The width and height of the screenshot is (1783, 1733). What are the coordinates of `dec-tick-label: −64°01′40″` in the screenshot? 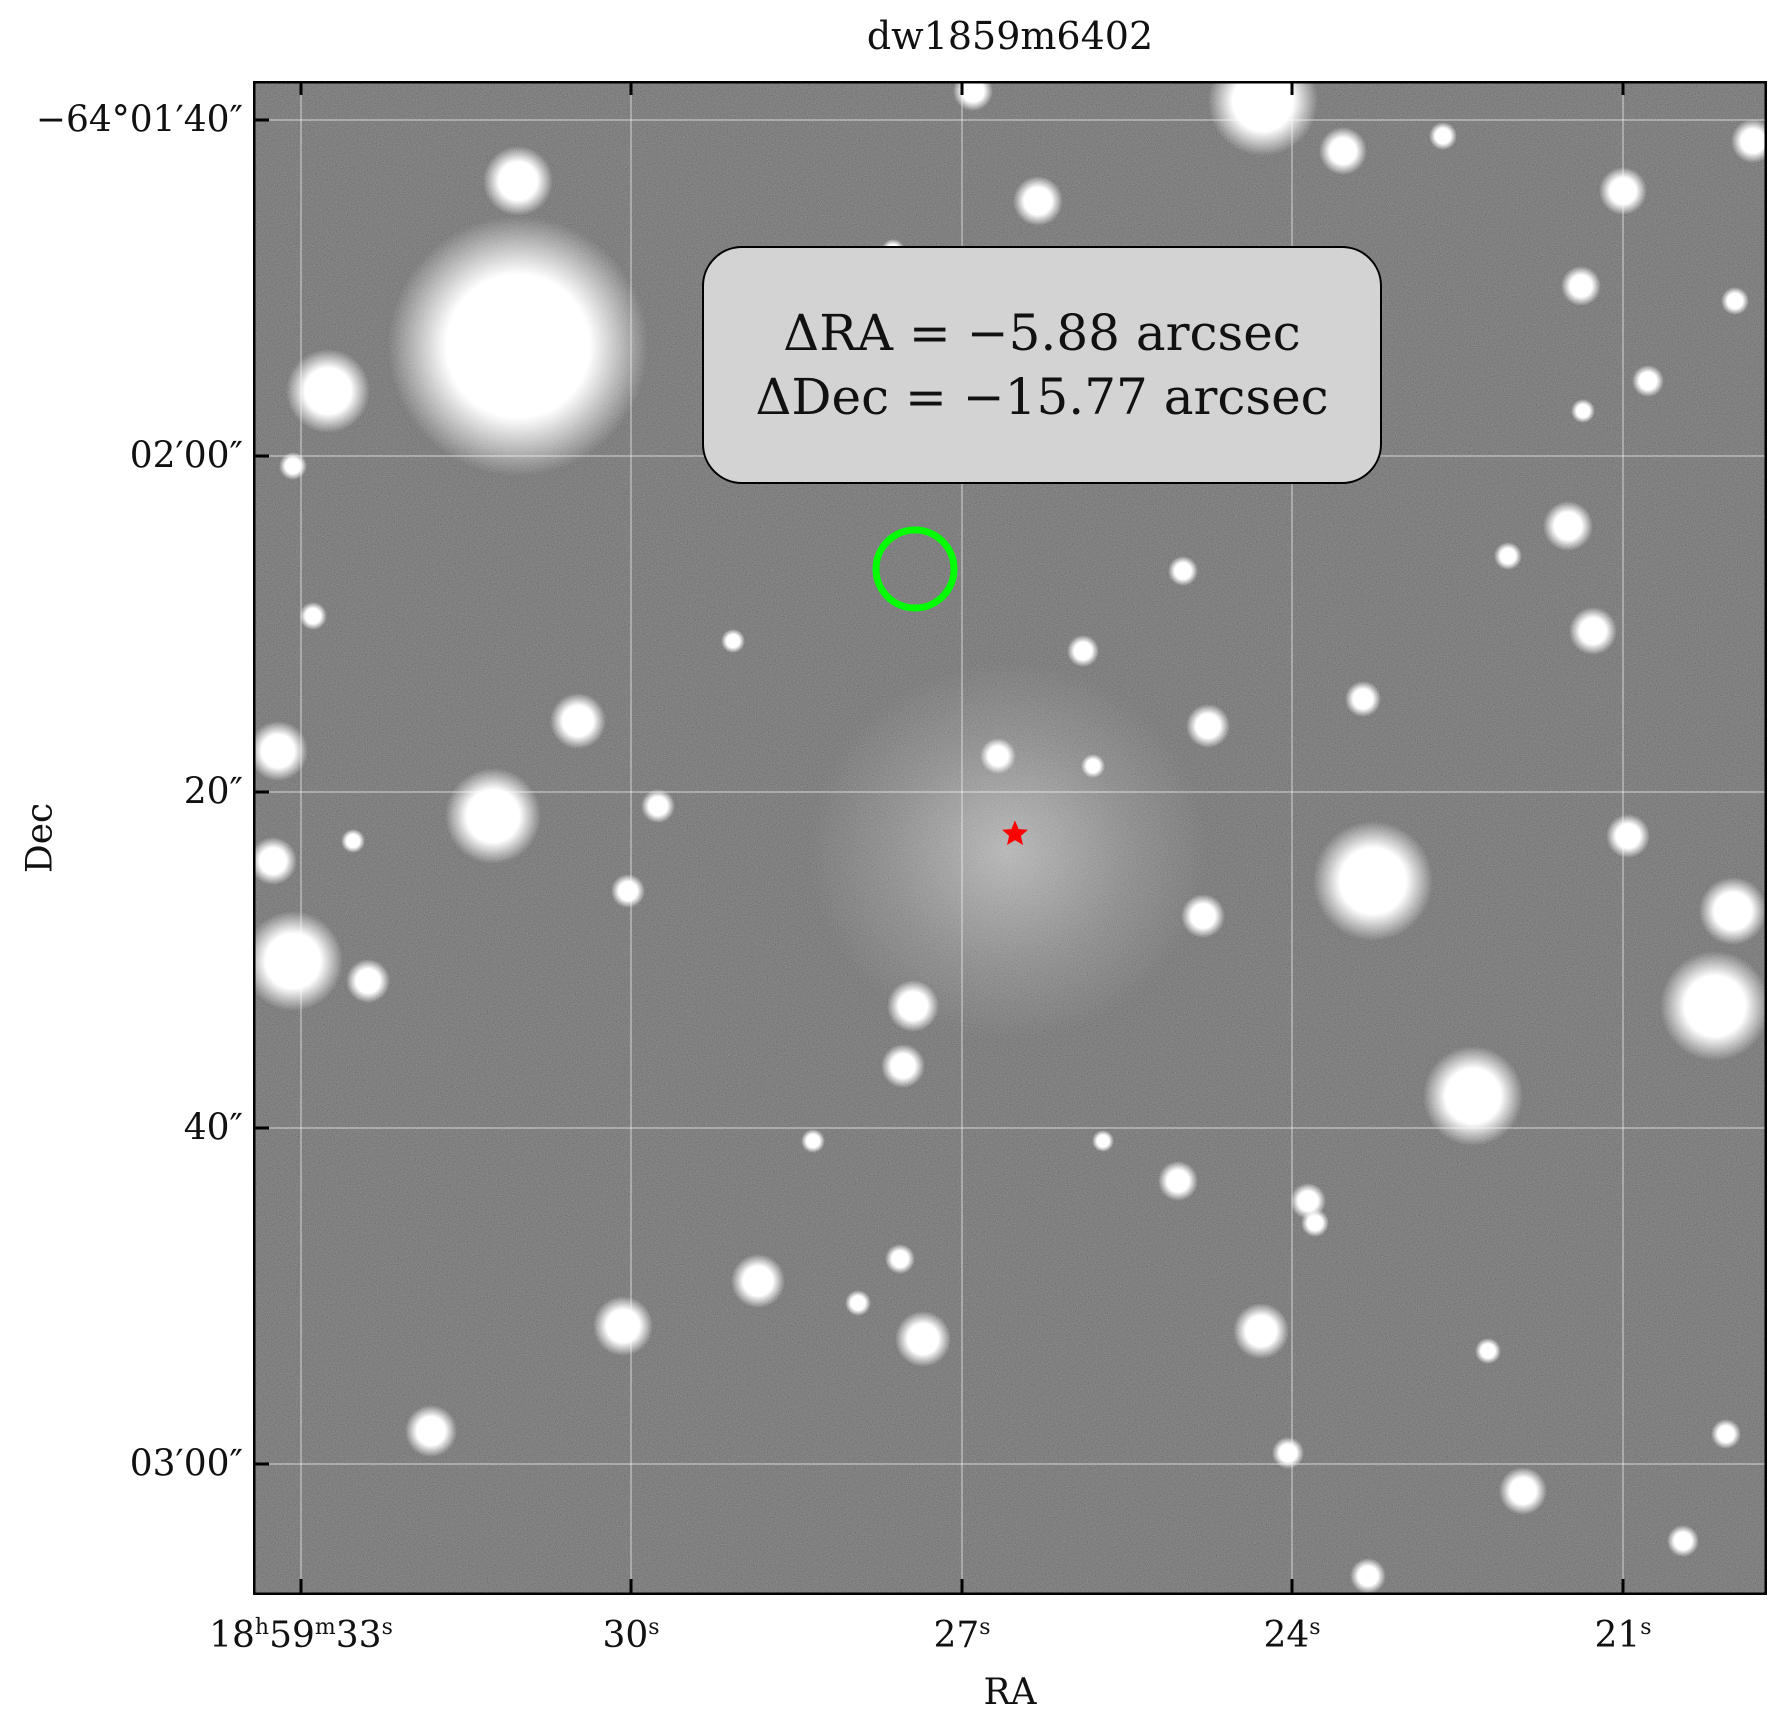 It's located at (139, 120).